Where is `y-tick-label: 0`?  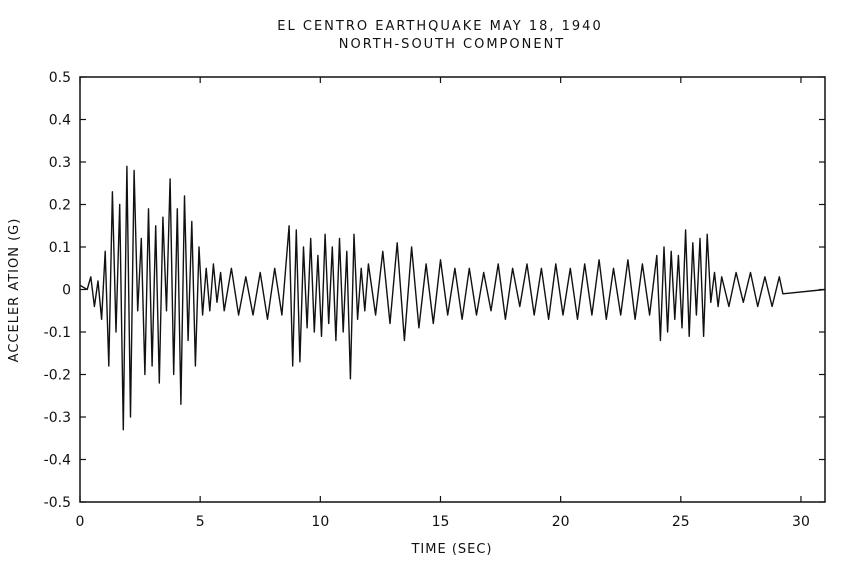 y-tick-label: 0 is located at coordinates (66, 291).